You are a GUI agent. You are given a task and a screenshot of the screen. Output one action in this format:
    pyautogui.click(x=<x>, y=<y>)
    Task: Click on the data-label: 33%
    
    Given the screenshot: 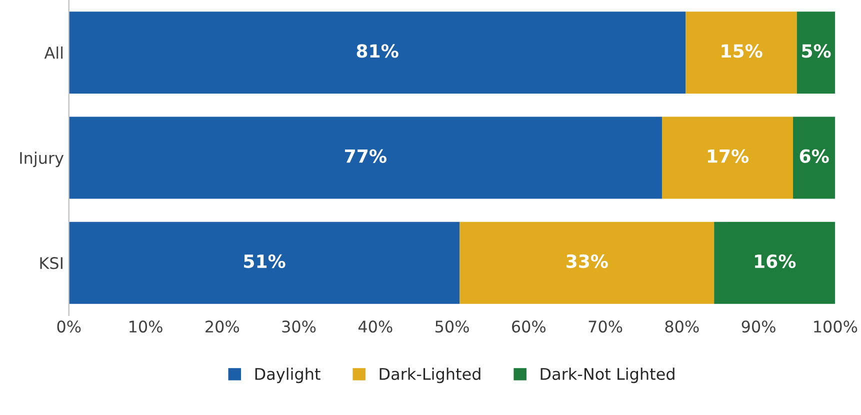 What is the action you would take?
    pyautogui.click(x=587, y=261)
    